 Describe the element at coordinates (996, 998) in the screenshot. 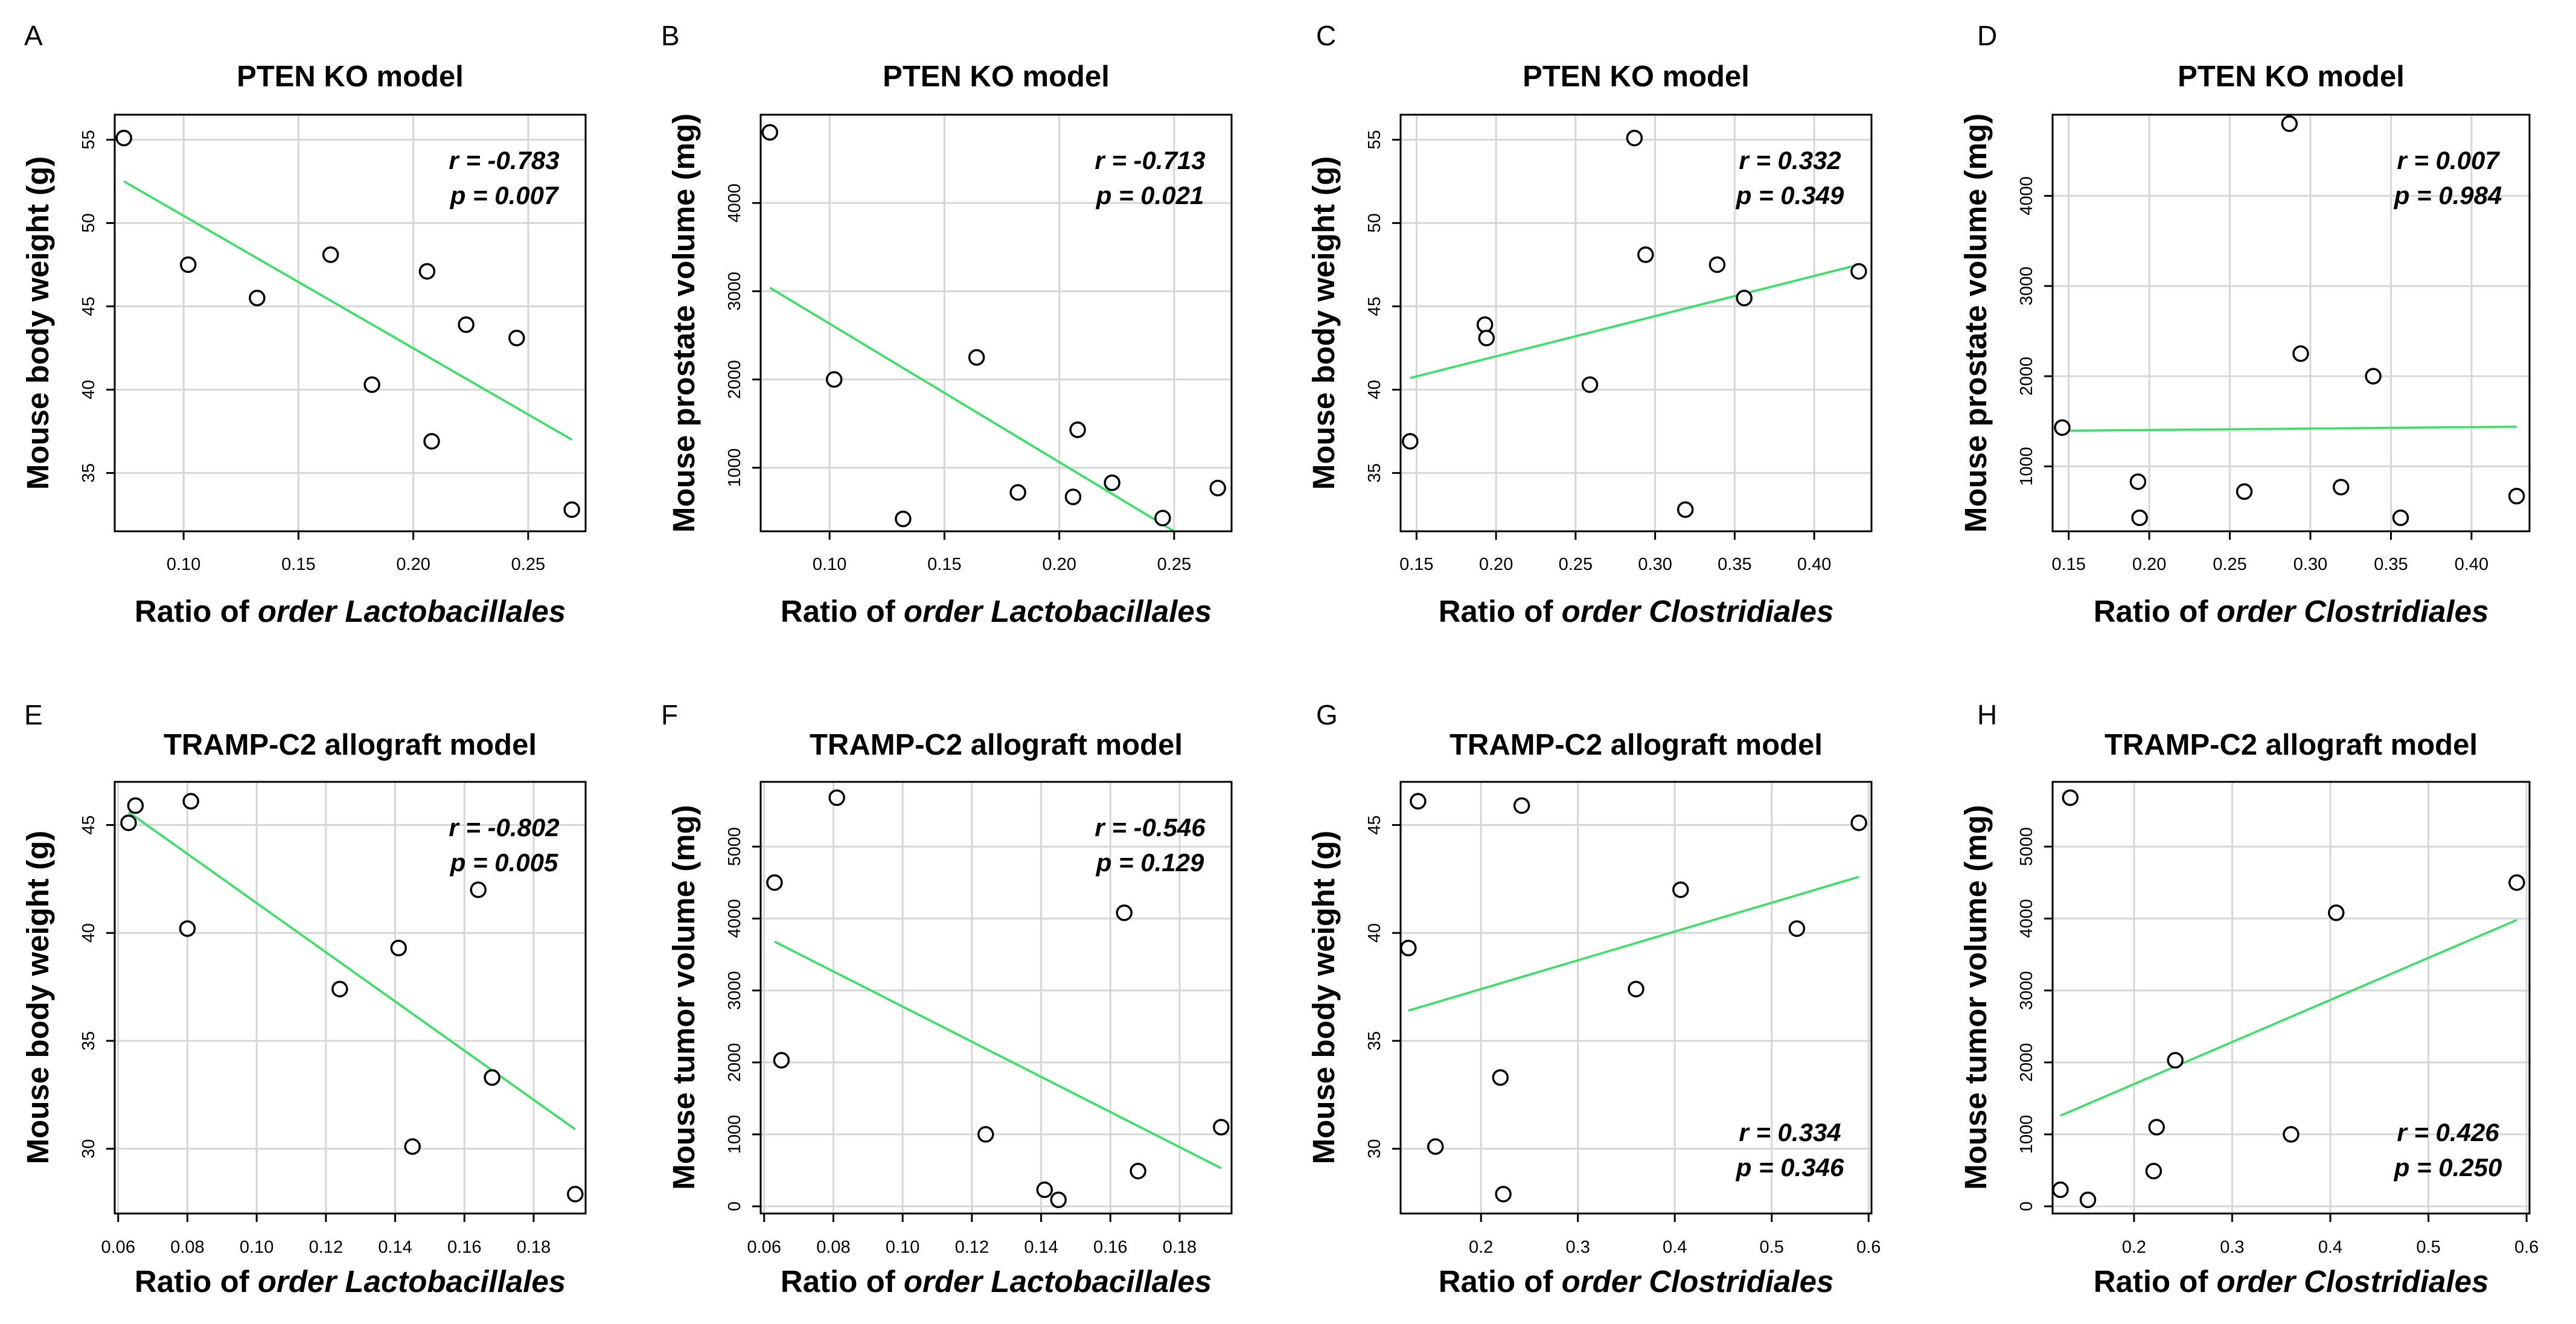

I see `plot-frame` at that location.